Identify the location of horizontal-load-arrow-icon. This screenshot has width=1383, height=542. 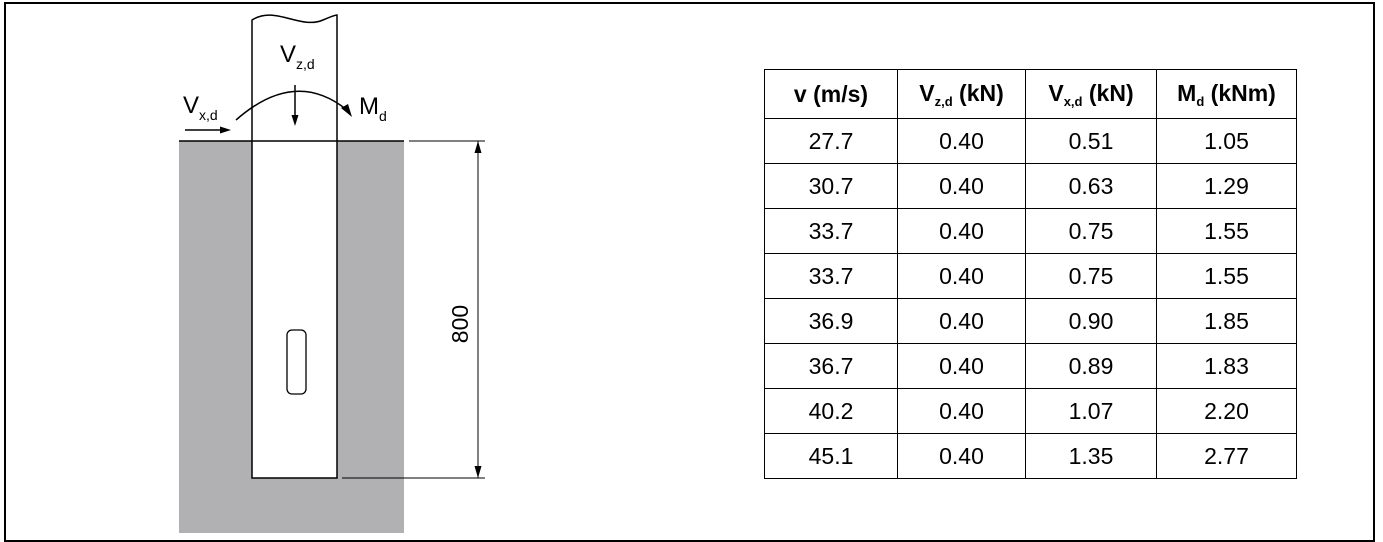
(225, 130).